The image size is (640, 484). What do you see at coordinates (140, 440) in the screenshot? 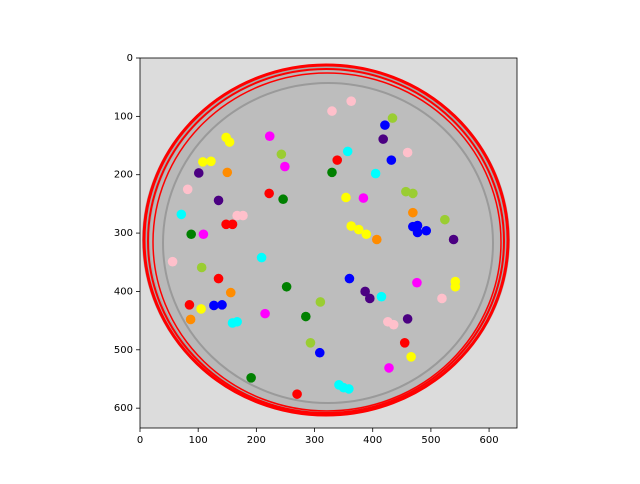
I see `x-tick-label: 0` at bounding box center [140, 440].